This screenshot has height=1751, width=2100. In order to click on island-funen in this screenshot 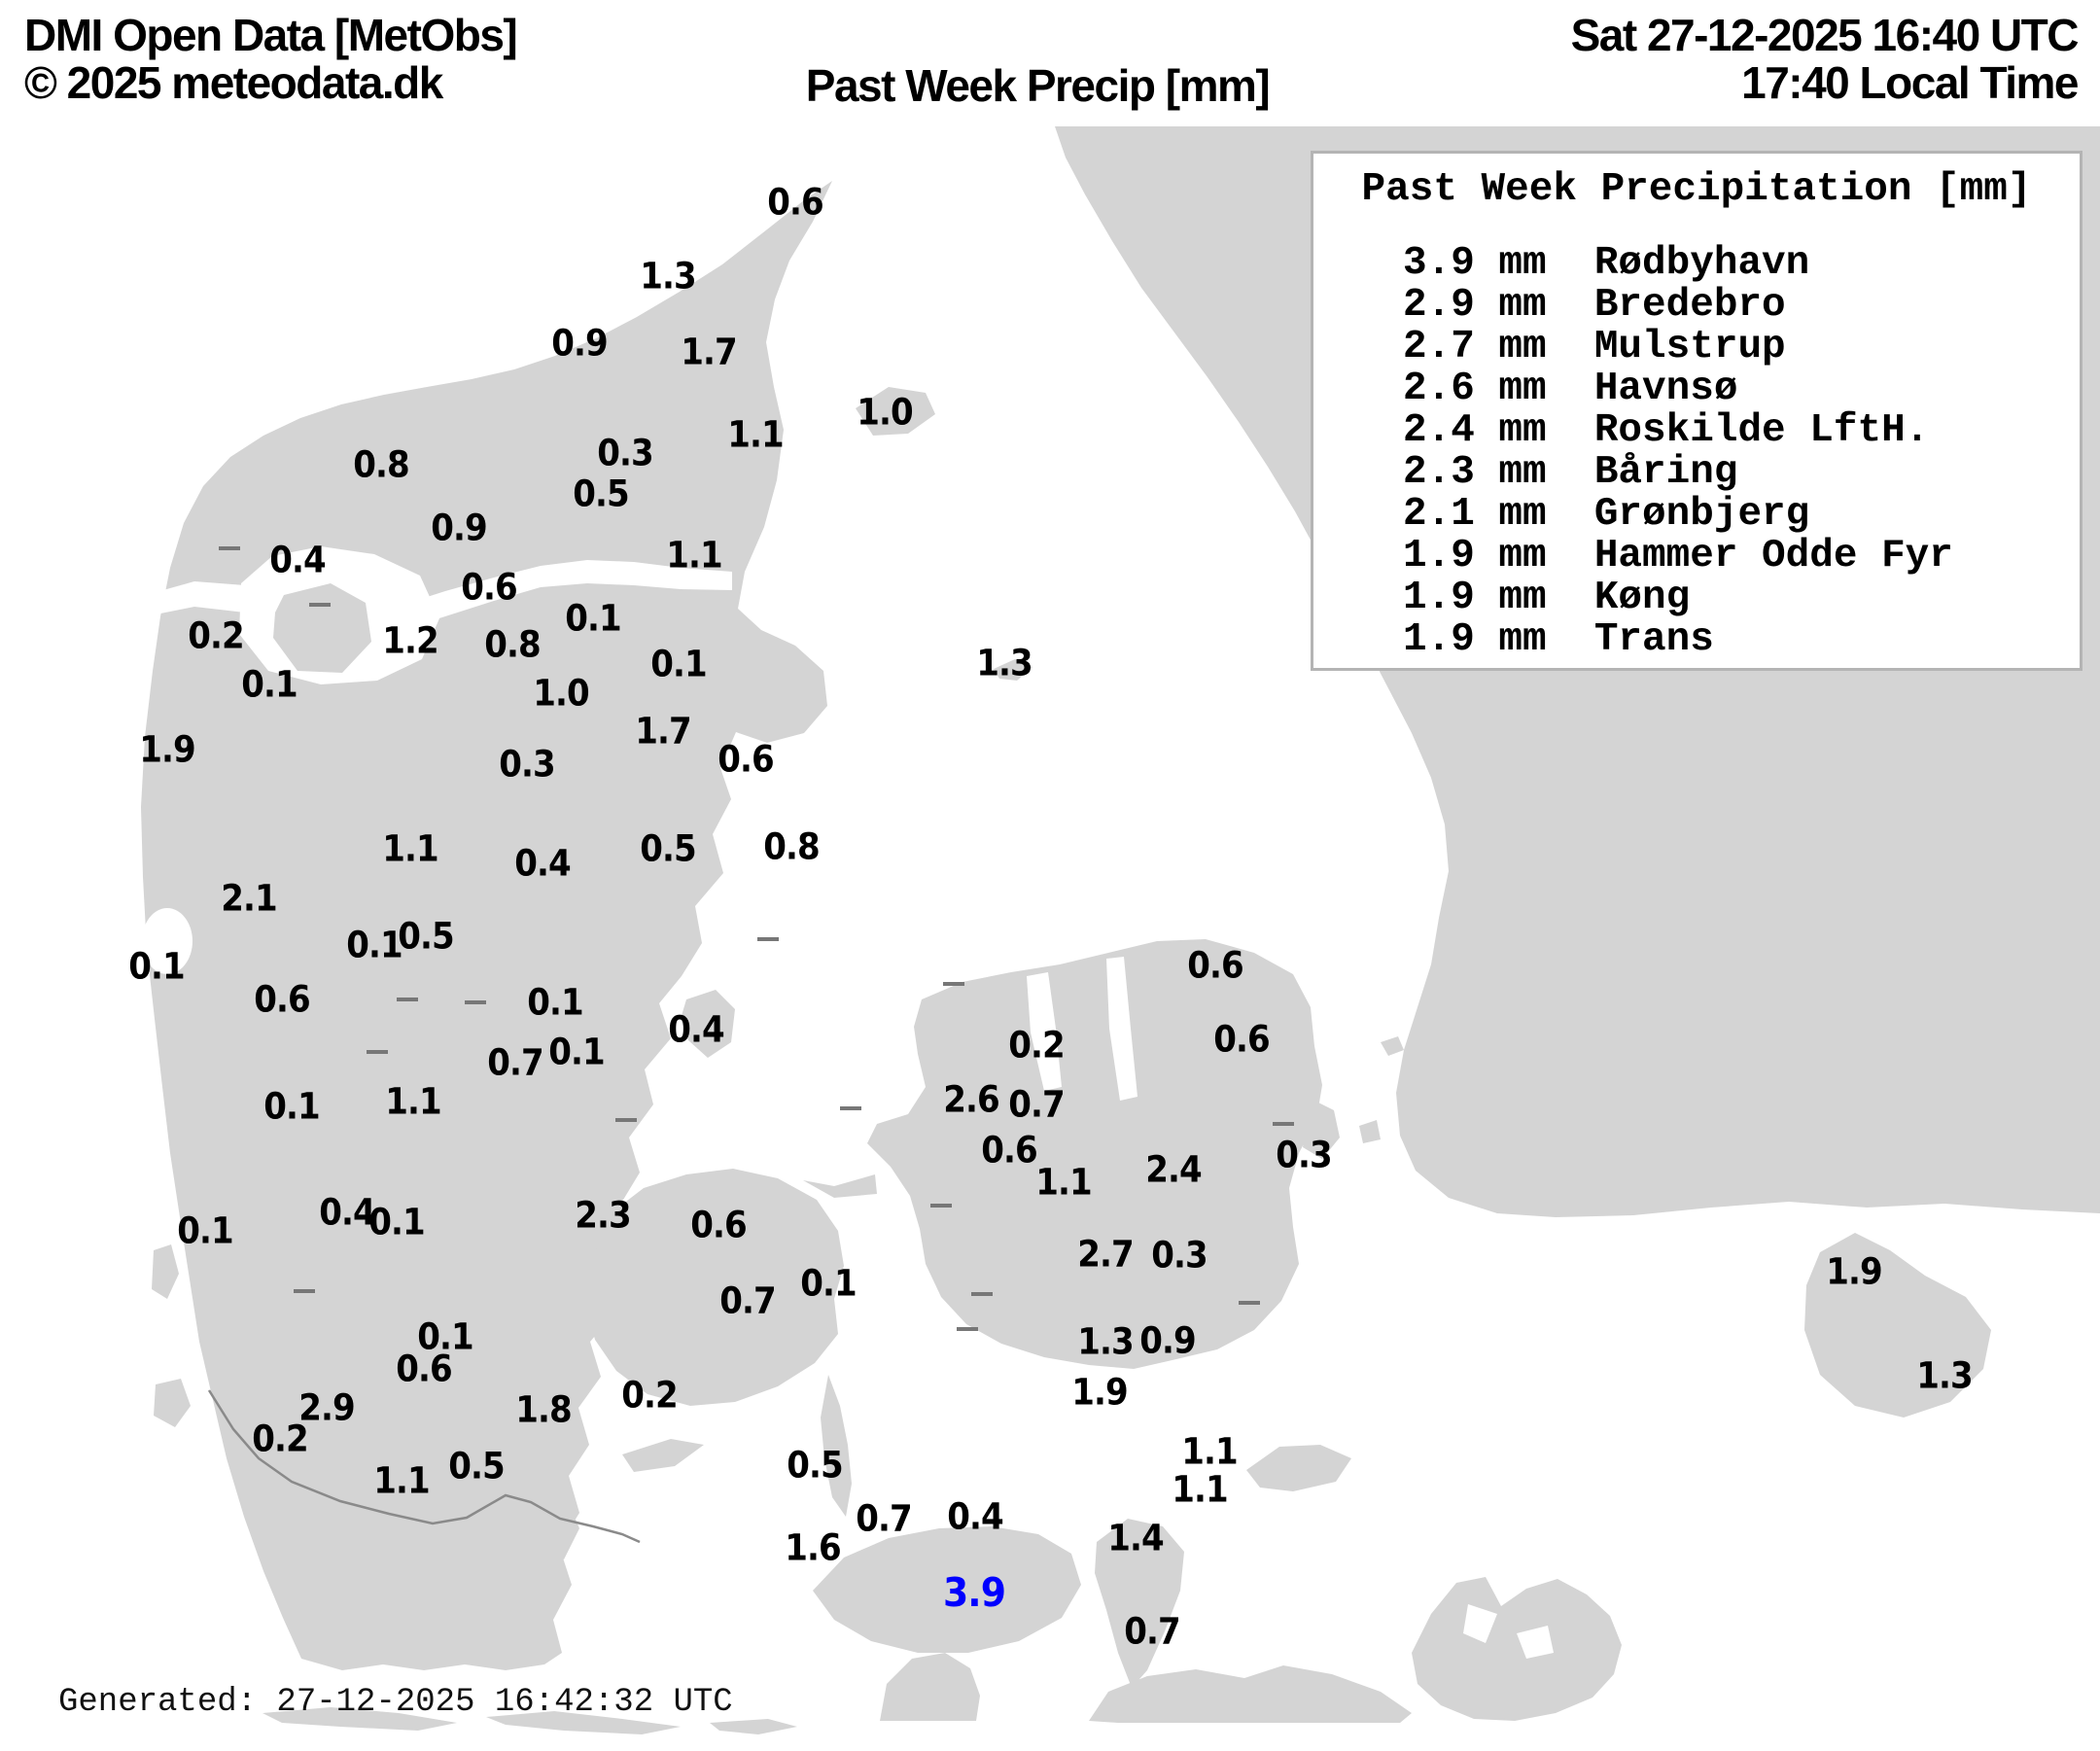, I will do `click(714, 1287)`.